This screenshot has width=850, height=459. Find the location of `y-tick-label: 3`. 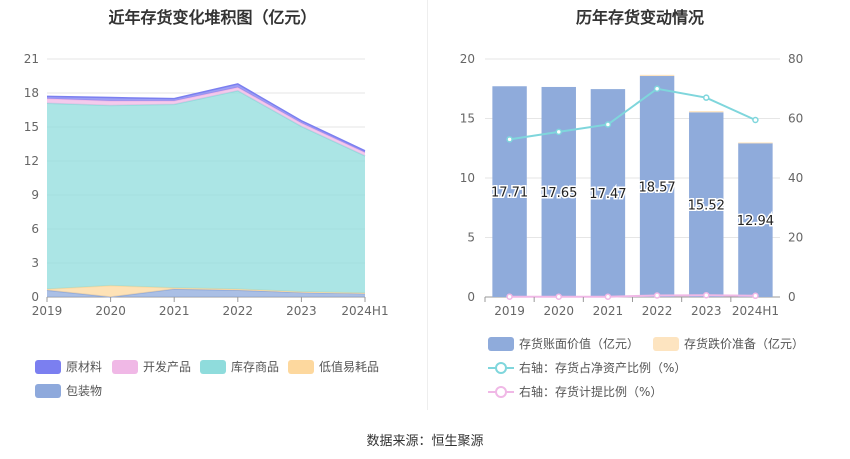

y-tick-label: 3 is located at coordinates (35, 263).